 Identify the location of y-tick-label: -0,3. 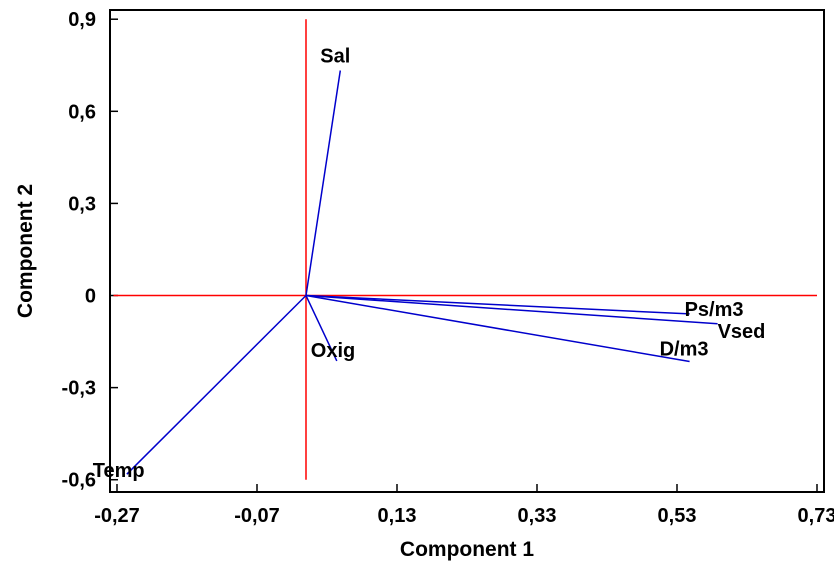
(79, 389).